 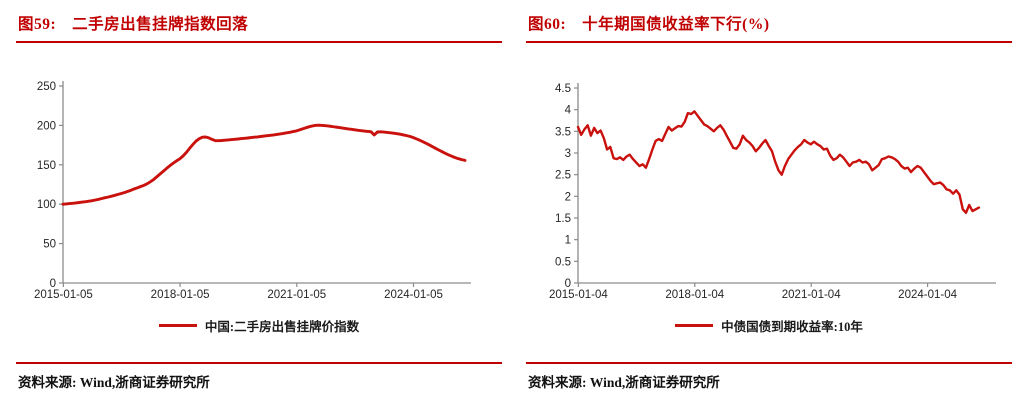 What do you see at coordinates (676, 24) in the screenshot?
I see `figure-60-title: 十年期国债收益率下行(%)` at bounding box center [676, 24].